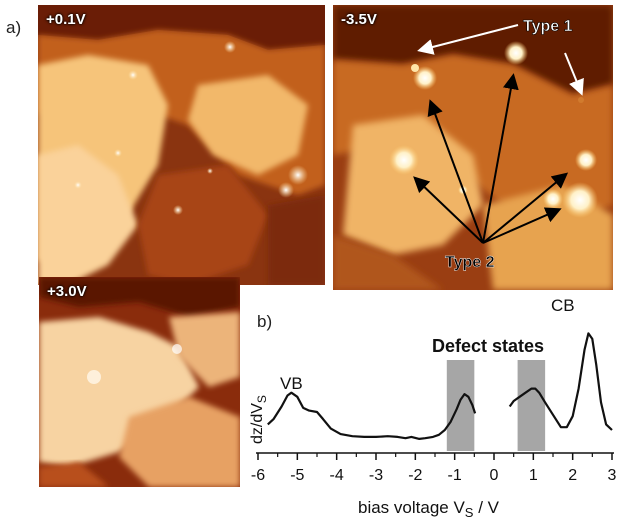  I want to click on y-axis-label: dz/dVS, so click(259, 419).